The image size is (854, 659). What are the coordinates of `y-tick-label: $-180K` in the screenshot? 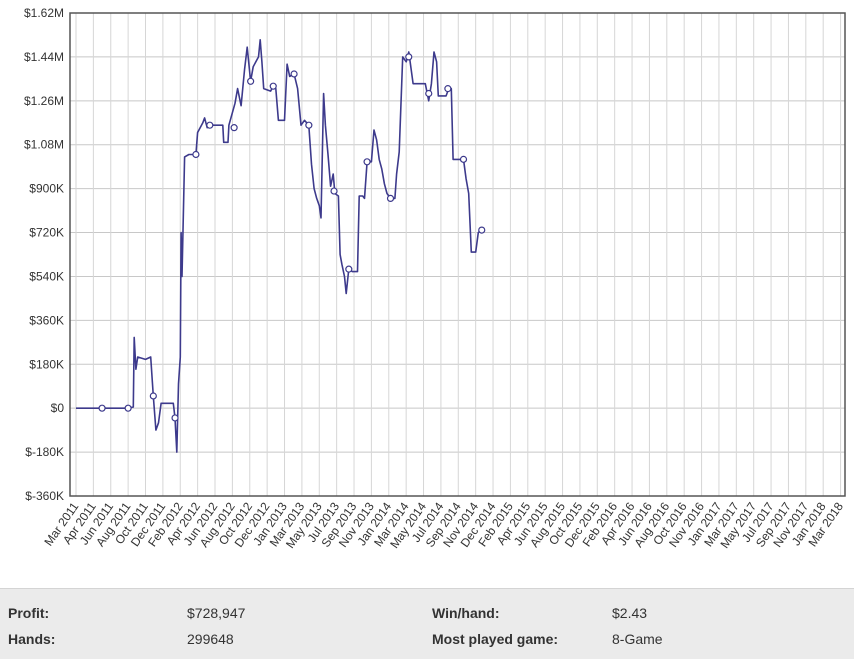 It's located at (44, 452).